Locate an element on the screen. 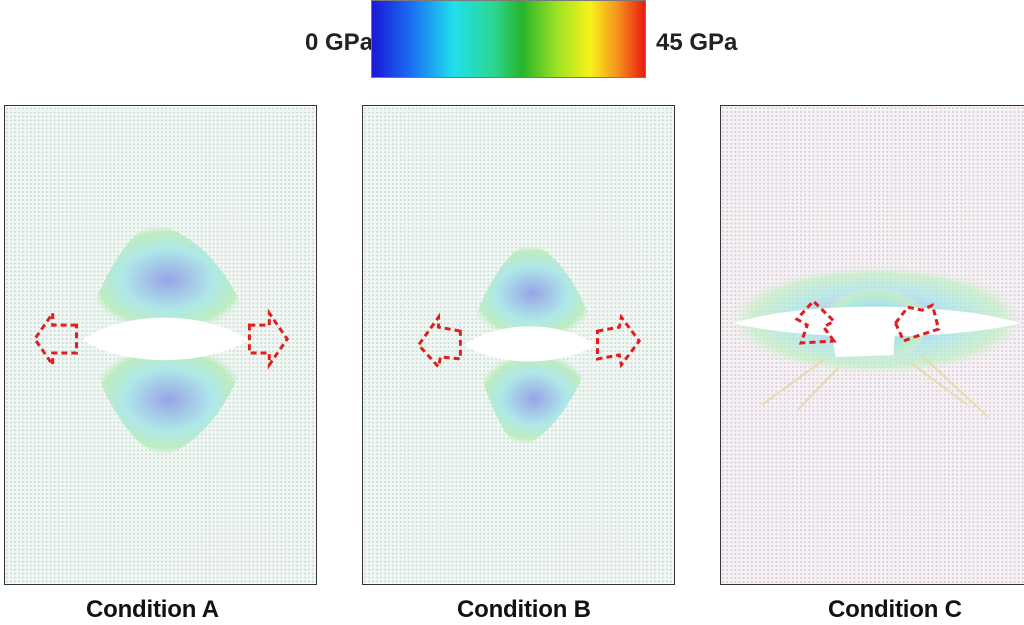  arrow-left is located at coordinates (439, 341).